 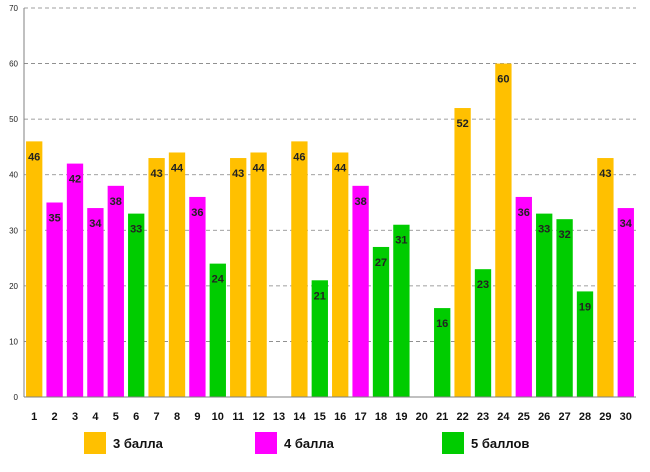 I want to click on x-tick-label: 20, so click(x=422, y=417).